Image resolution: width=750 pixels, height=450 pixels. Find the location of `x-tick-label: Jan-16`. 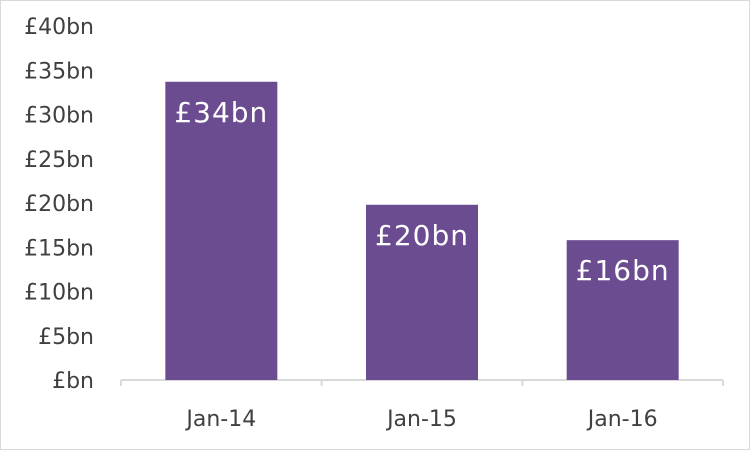

x-tick-label: Jan-16 is located at coordinates (622, 419).